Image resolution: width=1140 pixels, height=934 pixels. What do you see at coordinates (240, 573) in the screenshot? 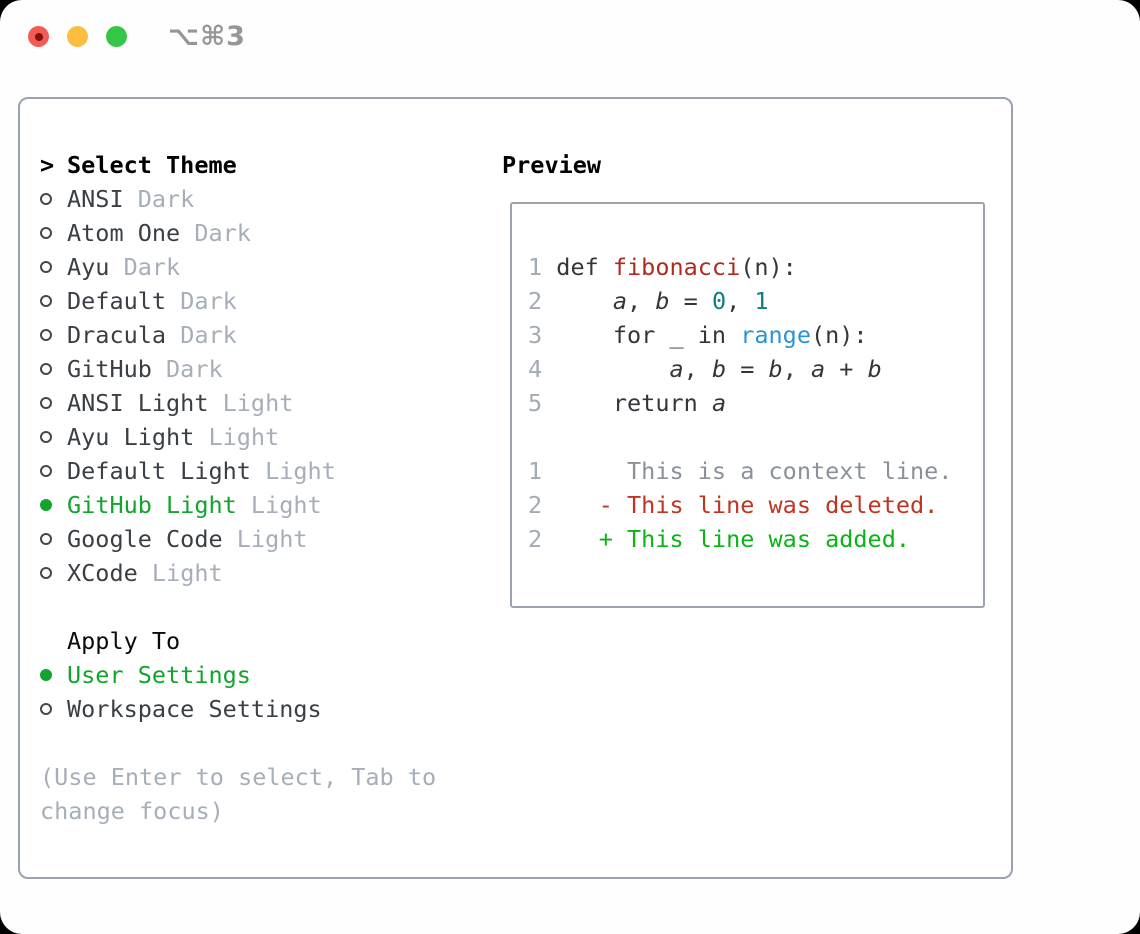
I see `theme-option-xcode: XCode Light` at bounding box center [240, 573].